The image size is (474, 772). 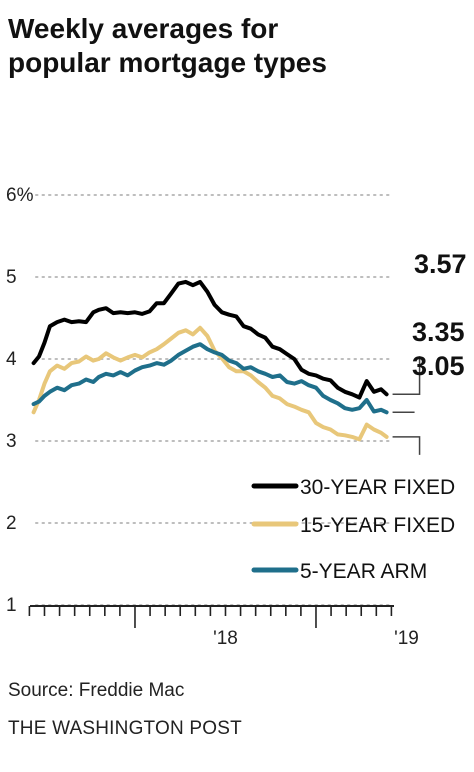 What do you see at coordinates (406, 445) in the screenshot?
I see `callout-connector-15yr` at bounding box center [406, 445].